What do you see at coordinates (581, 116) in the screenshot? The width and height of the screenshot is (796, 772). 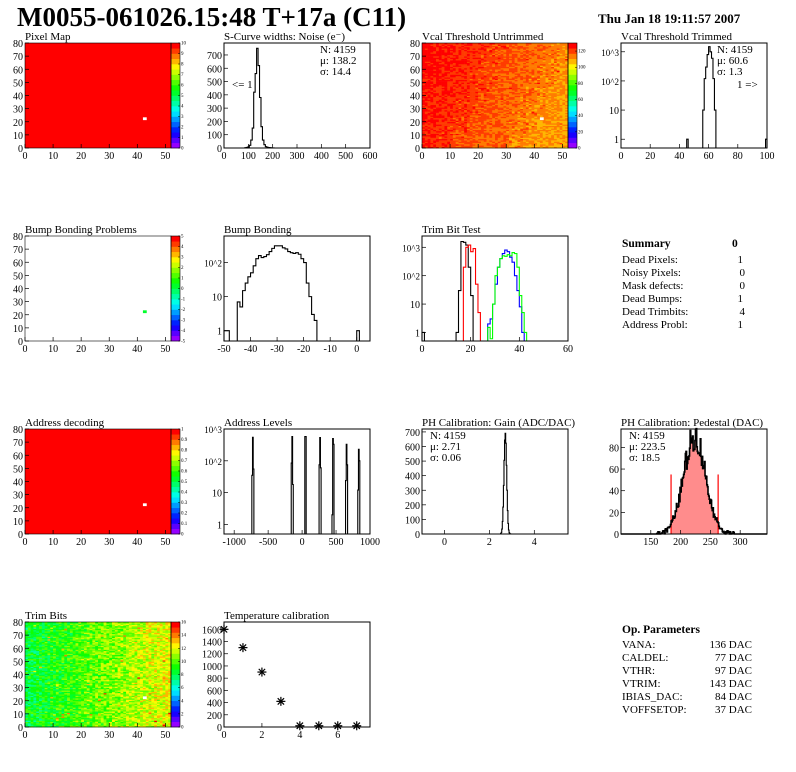 I see `colorbar-tick-label: 40` at bounding box center [581, 116].